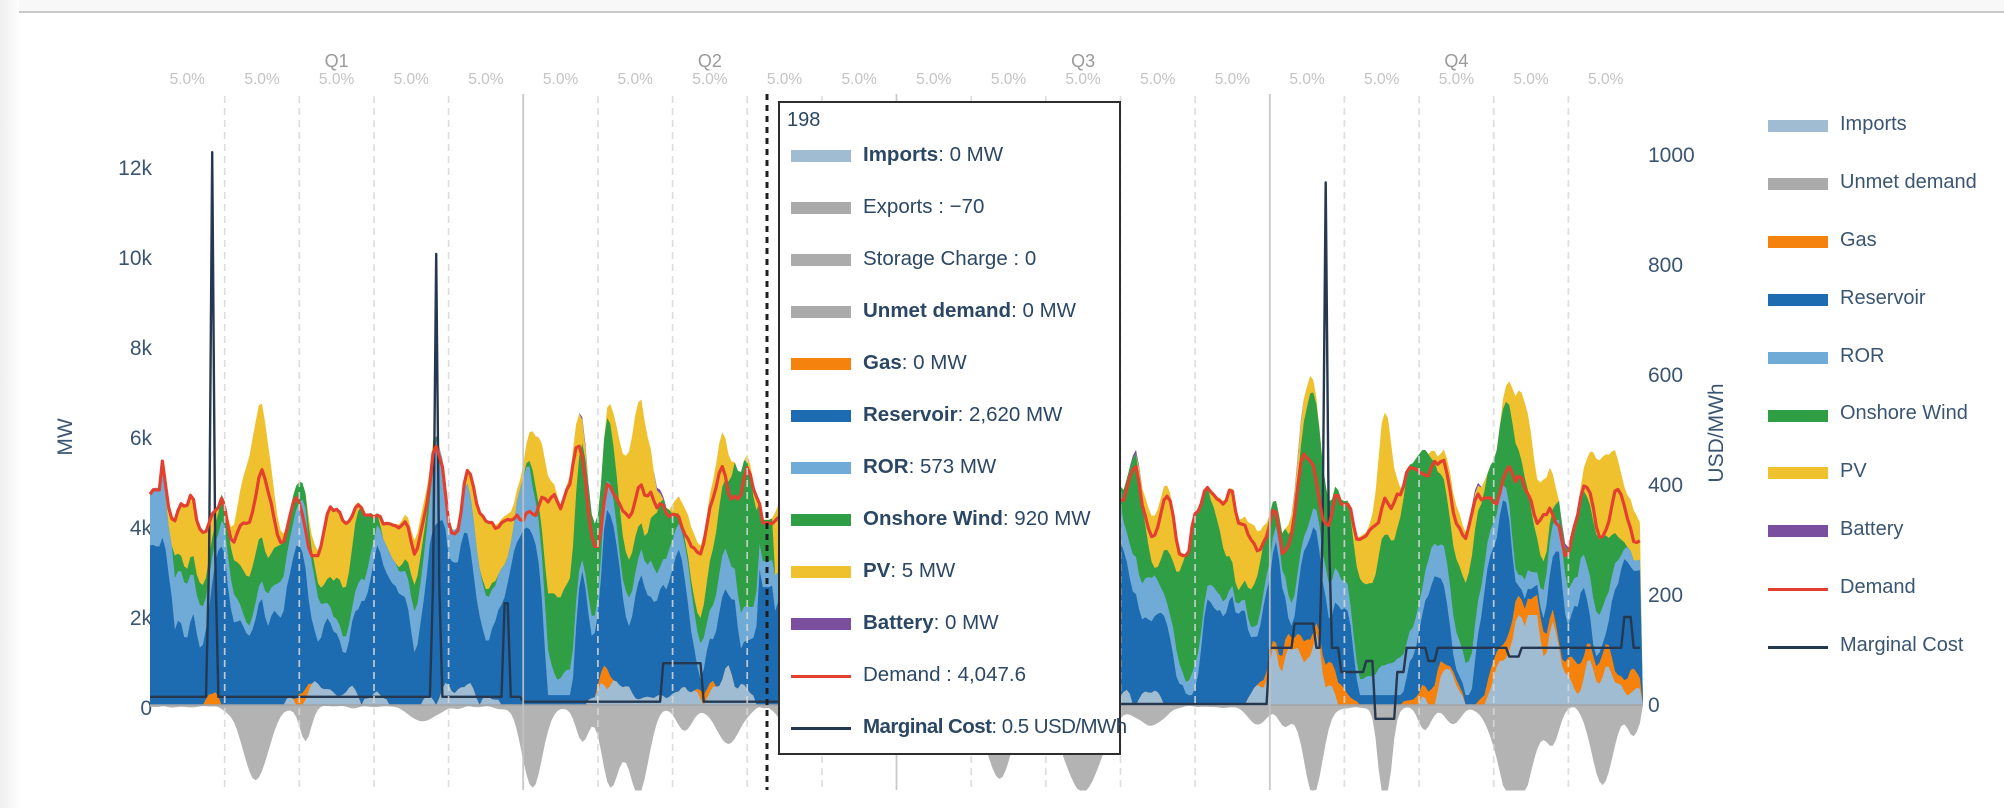 Image resolution: width=2004 pixels, height=808 pixels. What do you see at coordinates (141, 618) in the screenshot?
I see `svg-text: 2k` at bounding box center [141, 618].